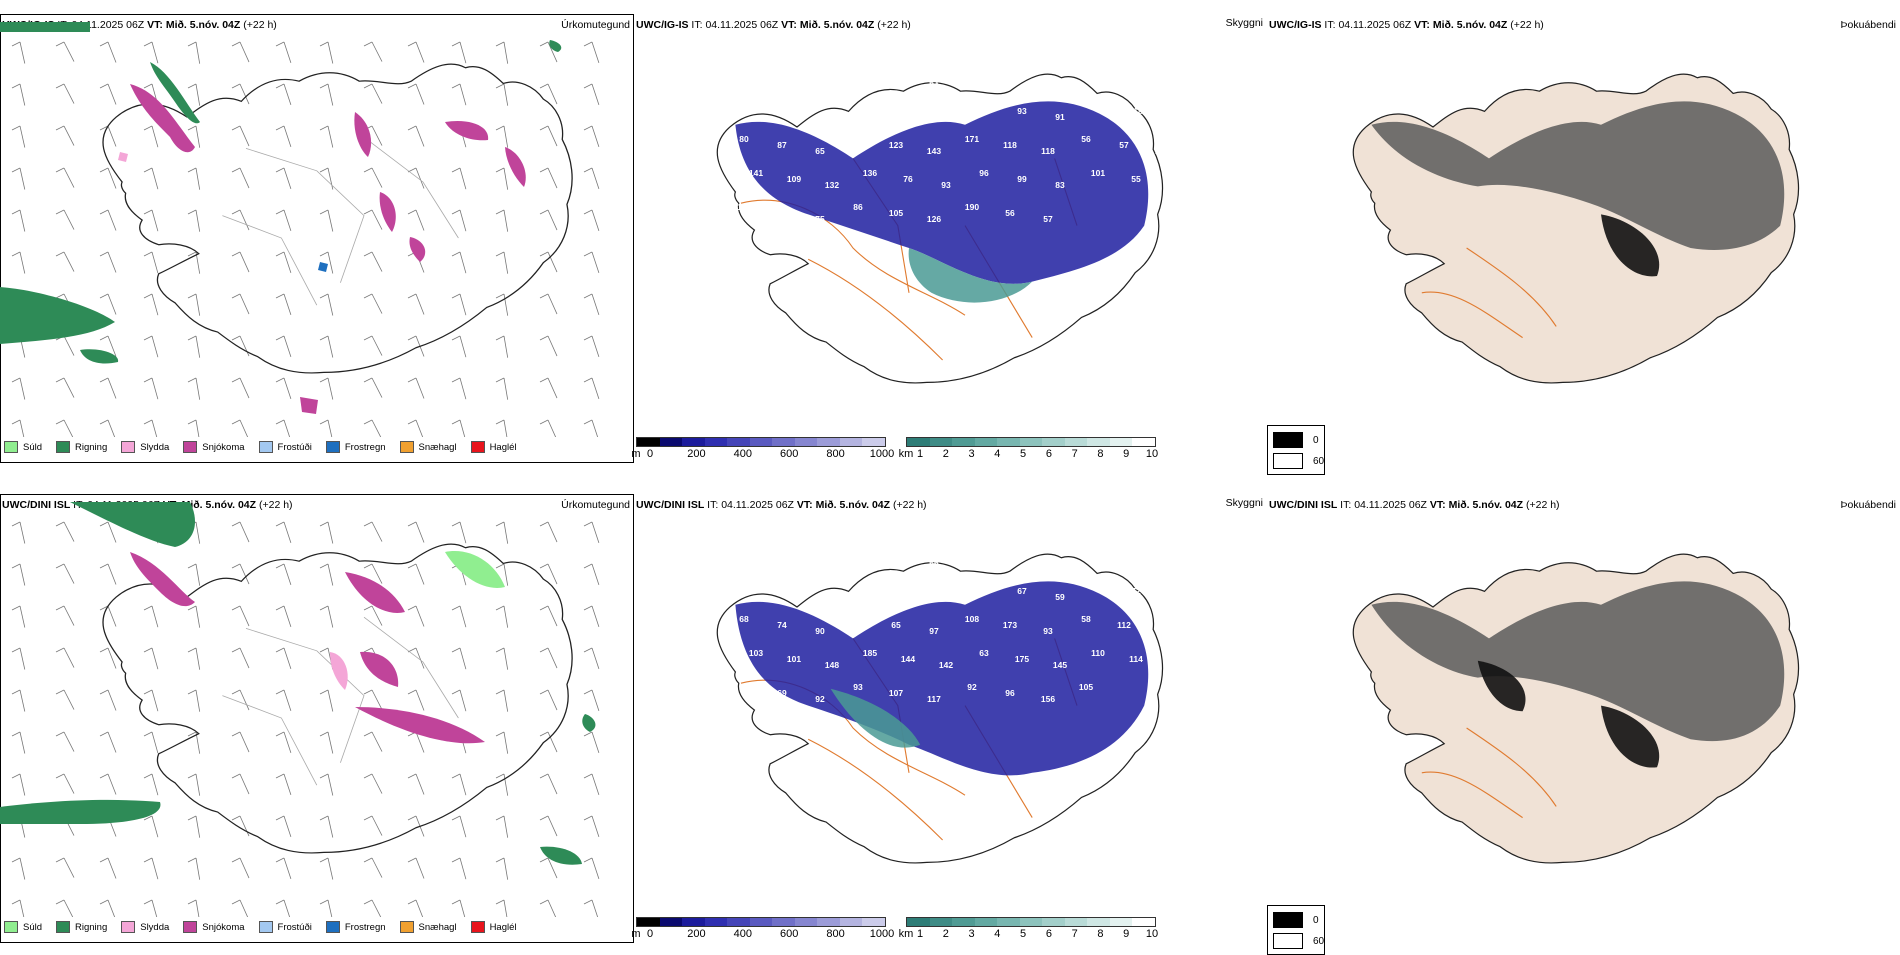  I want to click on visibility-value-label: 96, so click(984, 173).